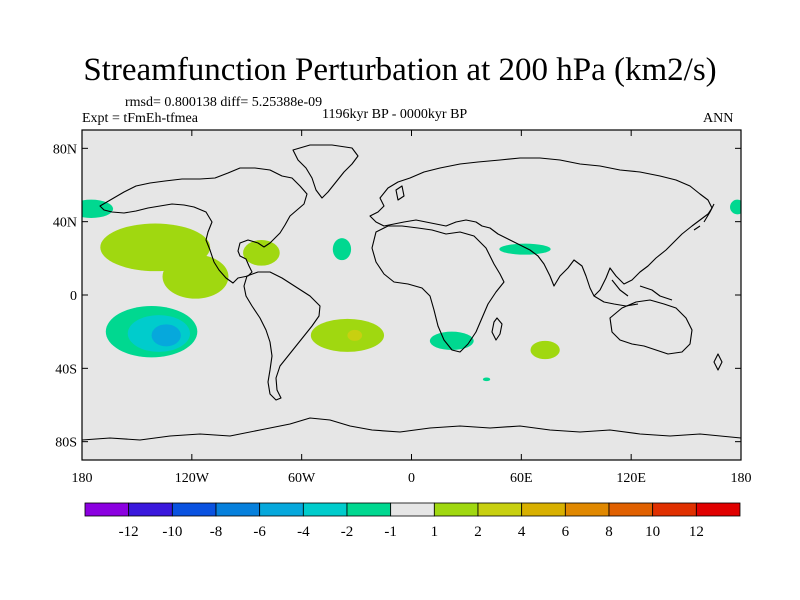  Describe the element at coordinates (259, 532) in the screenshot. I see `colorbar-label: -6` at that location.